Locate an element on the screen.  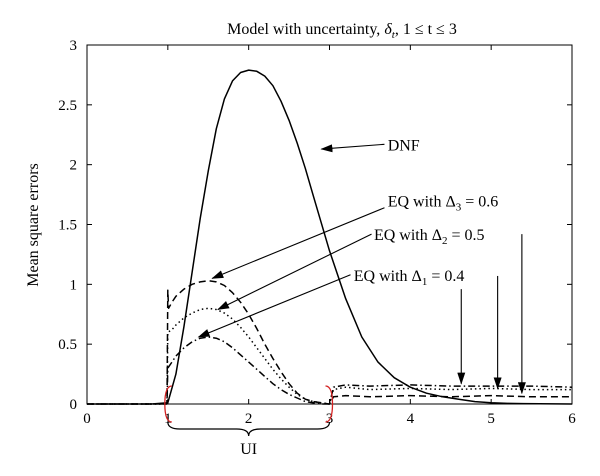
x-tick-label: 5 is located at coordinates (491, 419).